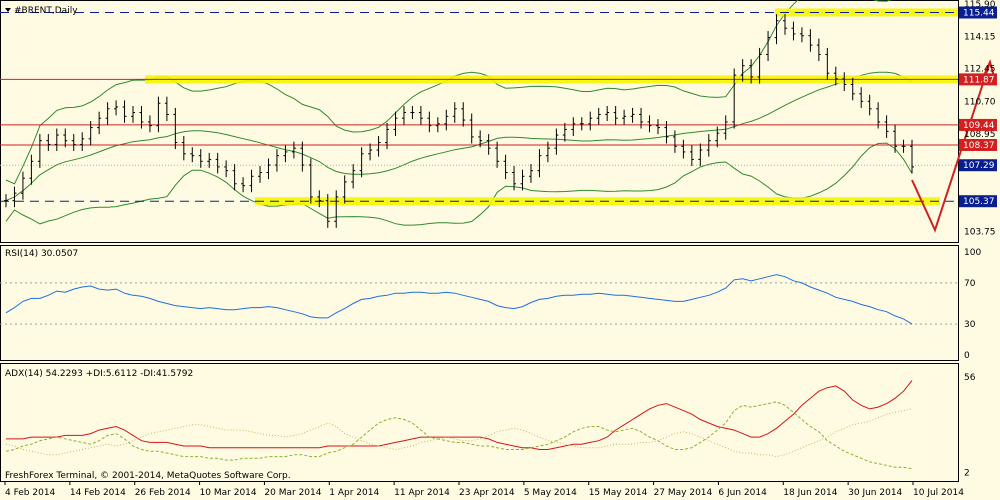 The width and height of the screenshot is (1000, 500). Describe the element at coordinates (938, 493) in the screenshot. I see `x-tick-14: 10 Jul 2014` at that location.